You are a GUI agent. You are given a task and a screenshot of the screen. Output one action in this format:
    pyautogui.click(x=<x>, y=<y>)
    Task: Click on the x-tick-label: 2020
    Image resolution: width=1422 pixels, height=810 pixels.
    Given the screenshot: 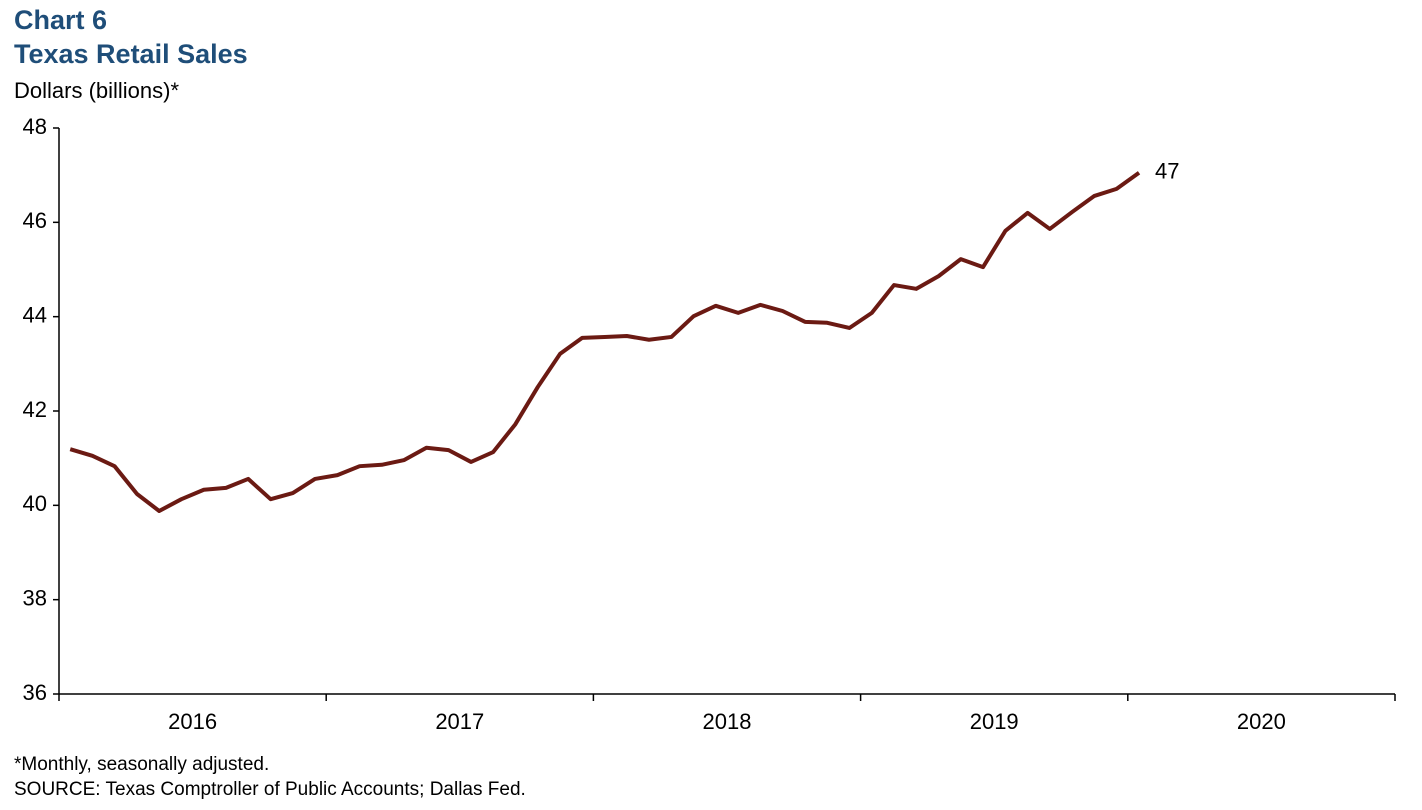 What is the action you would take?
    pyautogui.click(x=1261, y=721)
    